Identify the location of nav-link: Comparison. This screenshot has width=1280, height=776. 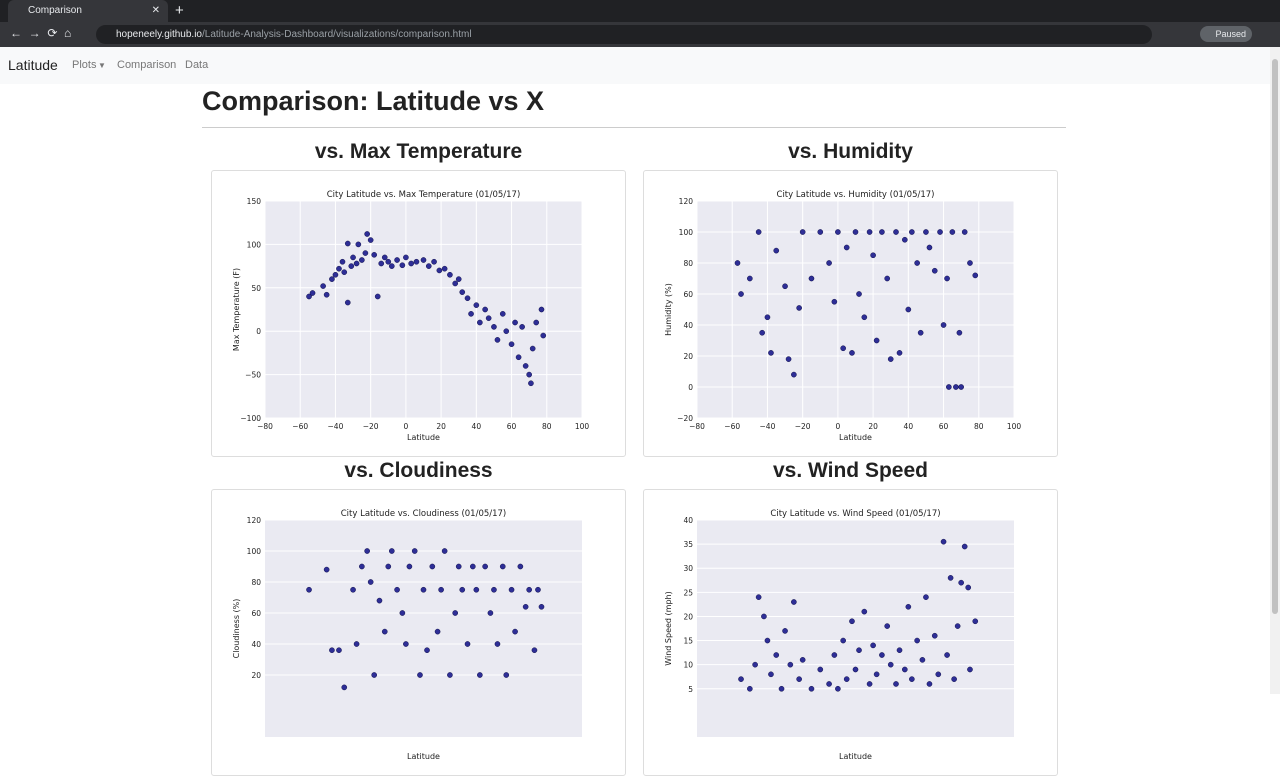
(147, 65).